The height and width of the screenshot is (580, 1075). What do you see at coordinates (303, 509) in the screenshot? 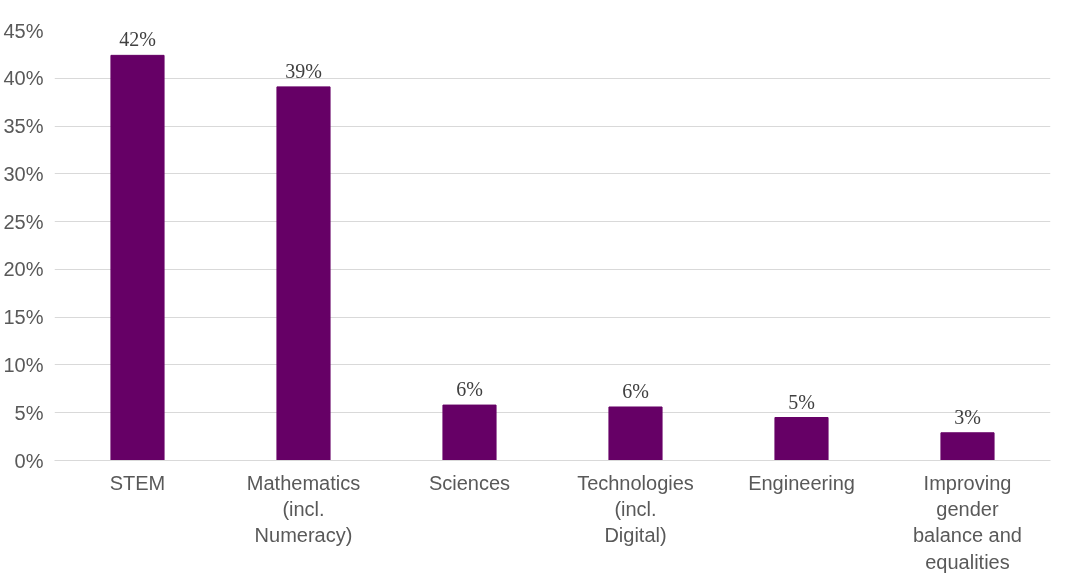
I see `x-tick-label: Mathematics (incl. Numeracy)` at bounding box center [303, 509].